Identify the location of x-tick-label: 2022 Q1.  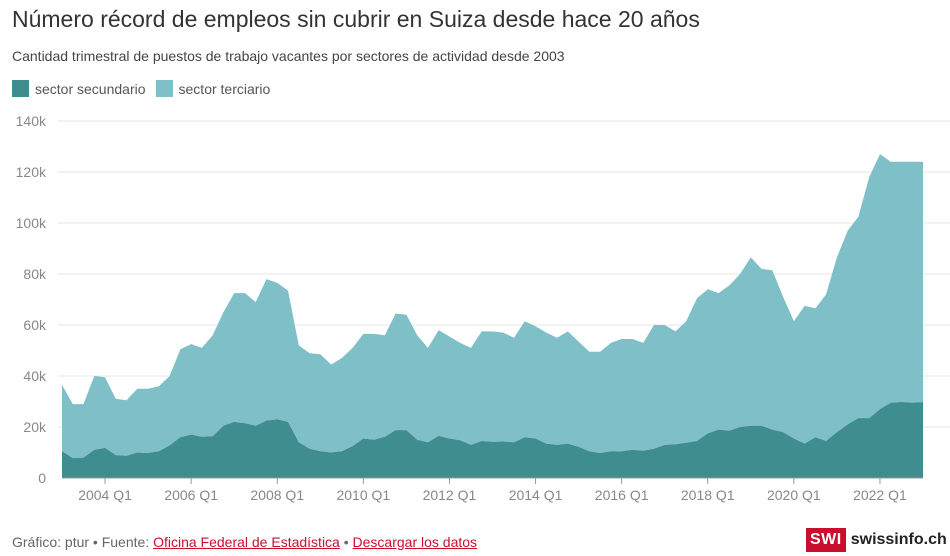
(880, 495).